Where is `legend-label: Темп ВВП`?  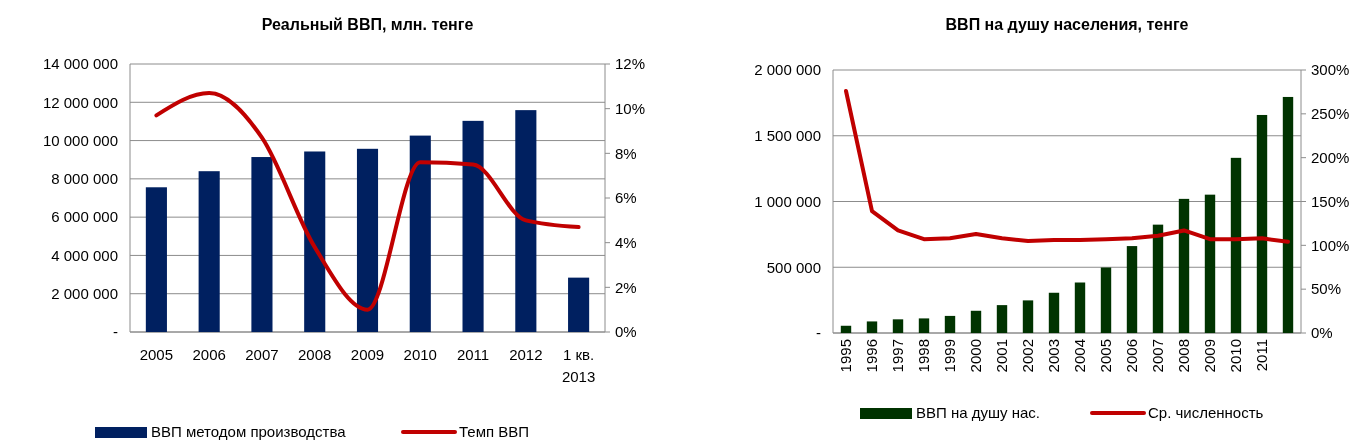 legend-label: Темп ВВП is located at coordinates (494, 431).